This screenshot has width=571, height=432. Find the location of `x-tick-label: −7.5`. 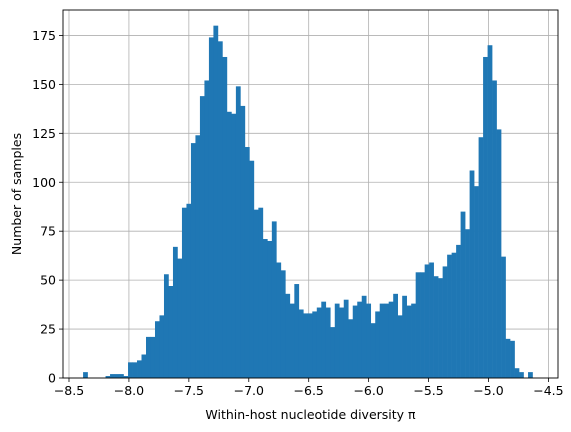

x-tick-label: −7.5 is located at coordinates (189, 390).